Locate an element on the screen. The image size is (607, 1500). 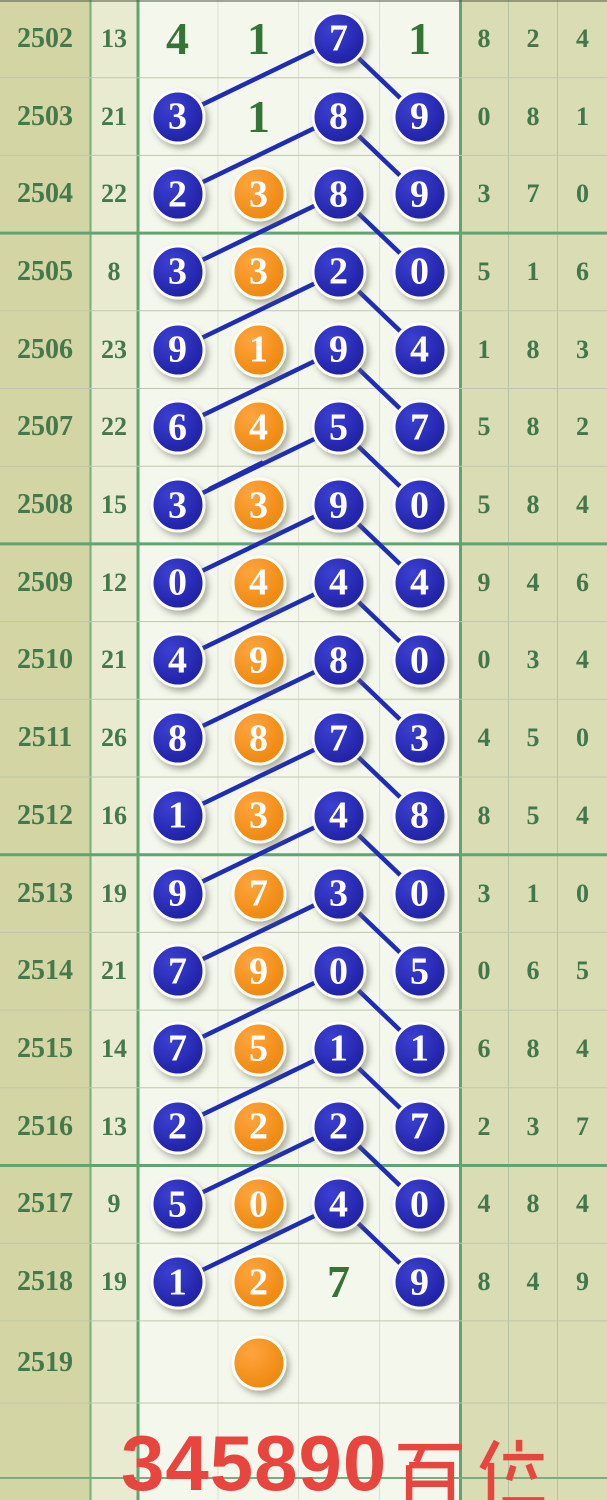
period-cell: 2518 is located at coordinates (45, 1282).